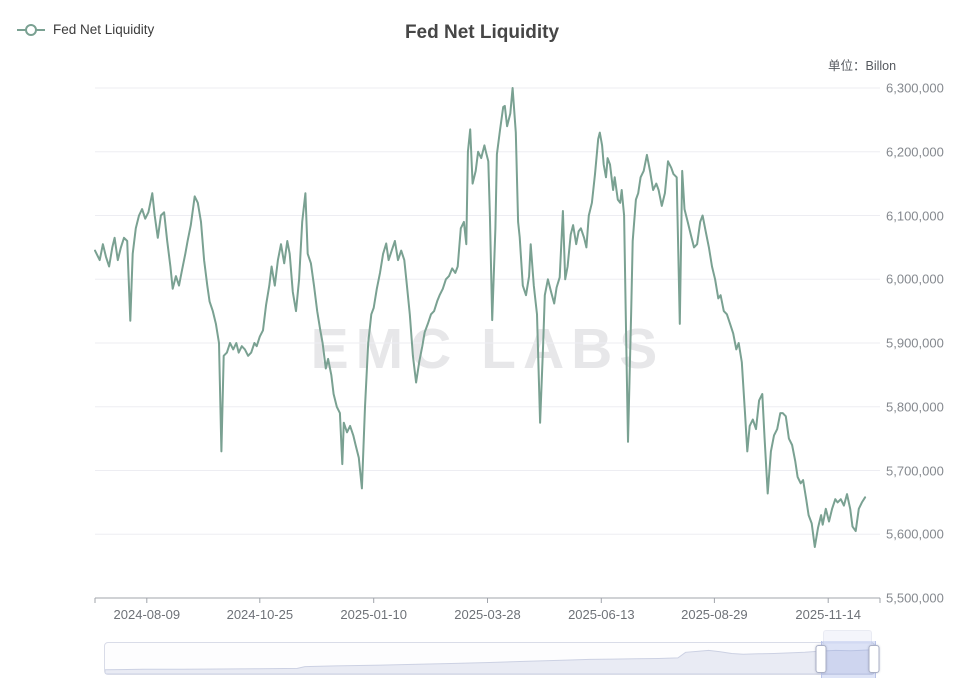 This screenshot has width=964, height=690. I want to click on datazoom-slider, so click(492, 654).